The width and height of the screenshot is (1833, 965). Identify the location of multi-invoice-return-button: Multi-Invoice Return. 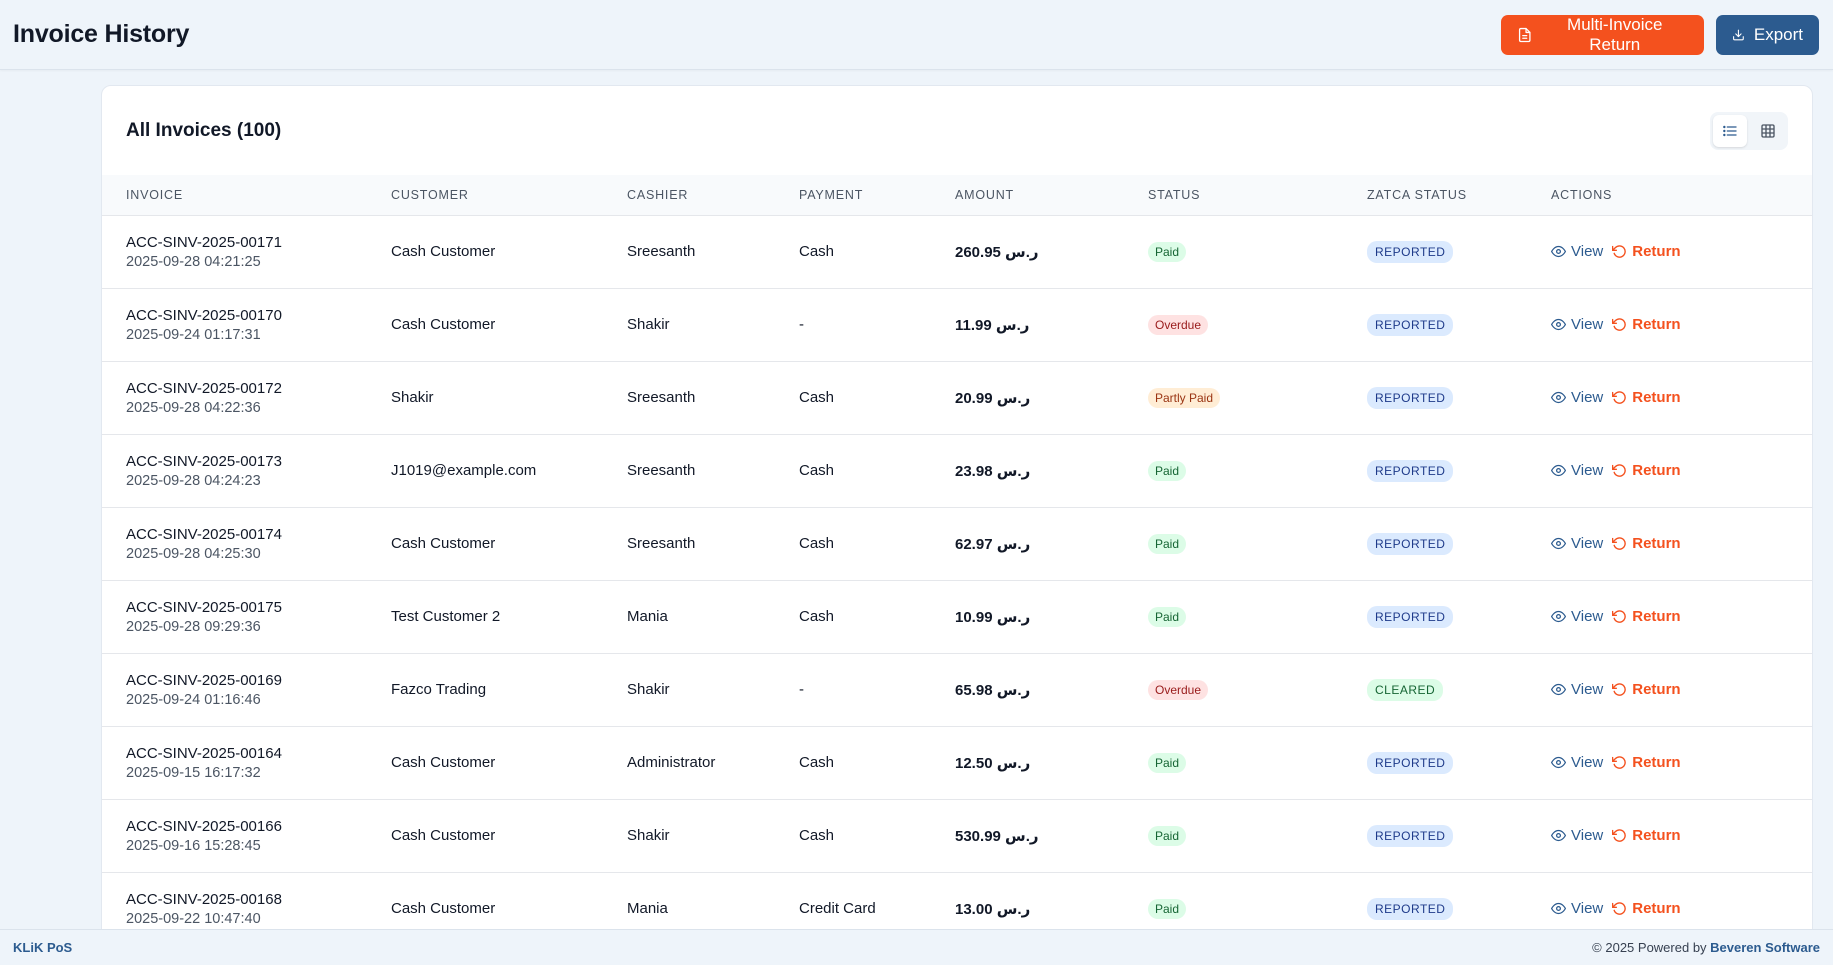
(1602, 34).